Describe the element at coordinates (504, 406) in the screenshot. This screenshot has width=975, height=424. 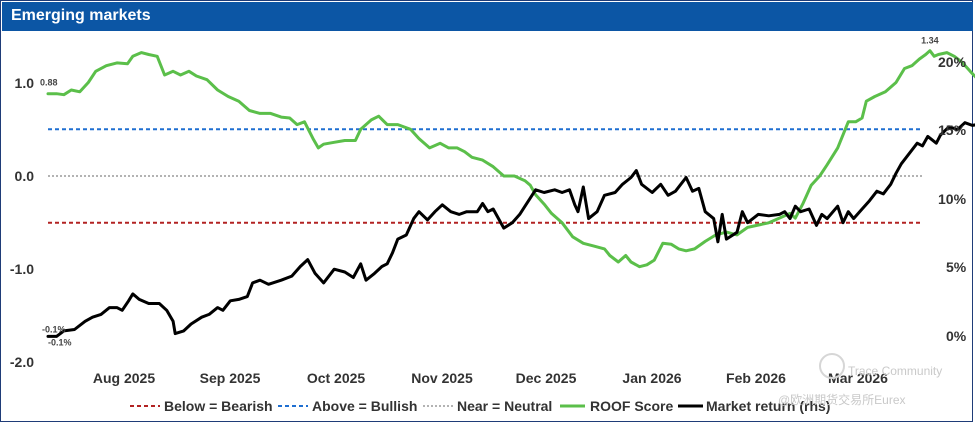
I see `legend-label-neutral: Near = Neutral` at that location.